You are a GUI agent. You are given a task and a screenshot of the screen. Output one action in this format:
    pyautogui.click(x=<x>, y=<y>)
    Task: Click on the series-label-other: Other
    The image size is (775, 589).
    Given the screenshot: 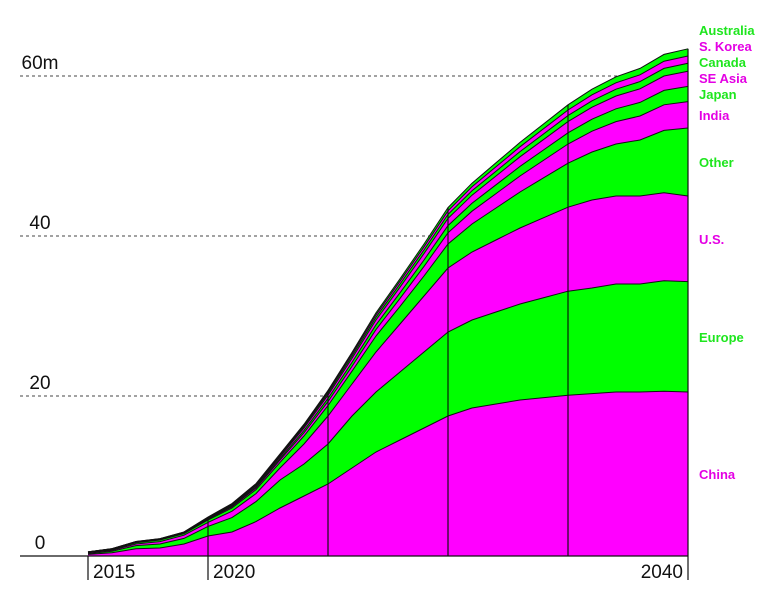 What is the action you would take?
    pyautogui.click(x=716, y=162)
    